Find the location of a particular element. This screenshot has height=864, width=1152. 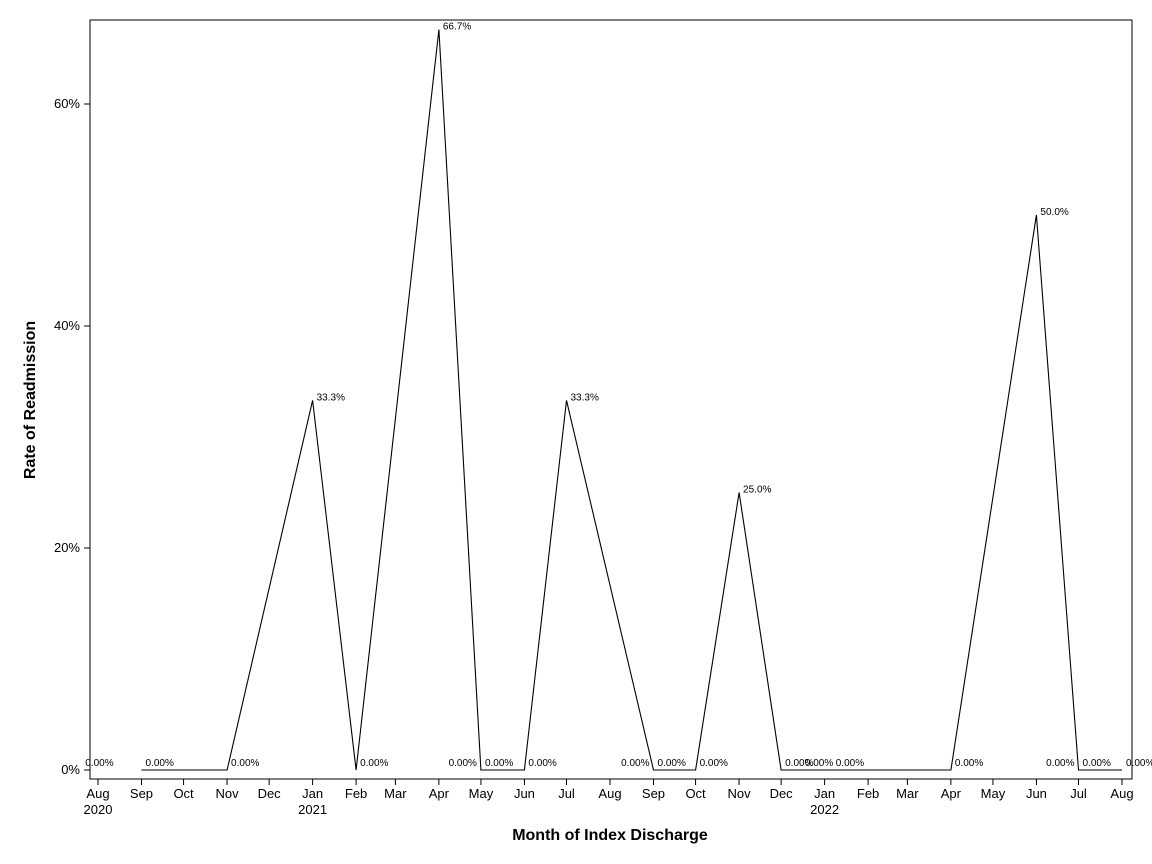

y-tick-label: 60% is located at coordinates (67, 103).